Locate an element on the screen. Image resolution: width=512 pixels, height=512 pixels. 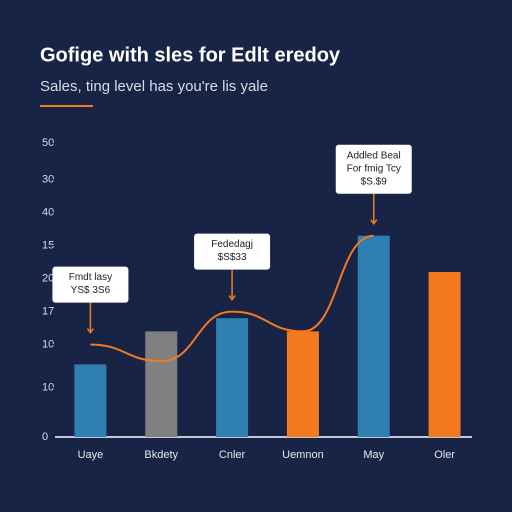
y-tick-label: 40 is located at coordinates (48, 213).